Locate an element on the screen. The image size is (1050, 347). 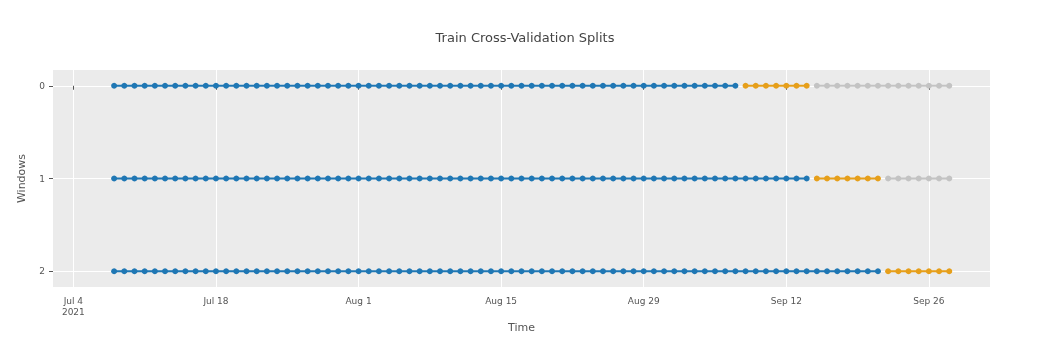
x-tick-label: Jul 18 is located at coordinates (215, 300).